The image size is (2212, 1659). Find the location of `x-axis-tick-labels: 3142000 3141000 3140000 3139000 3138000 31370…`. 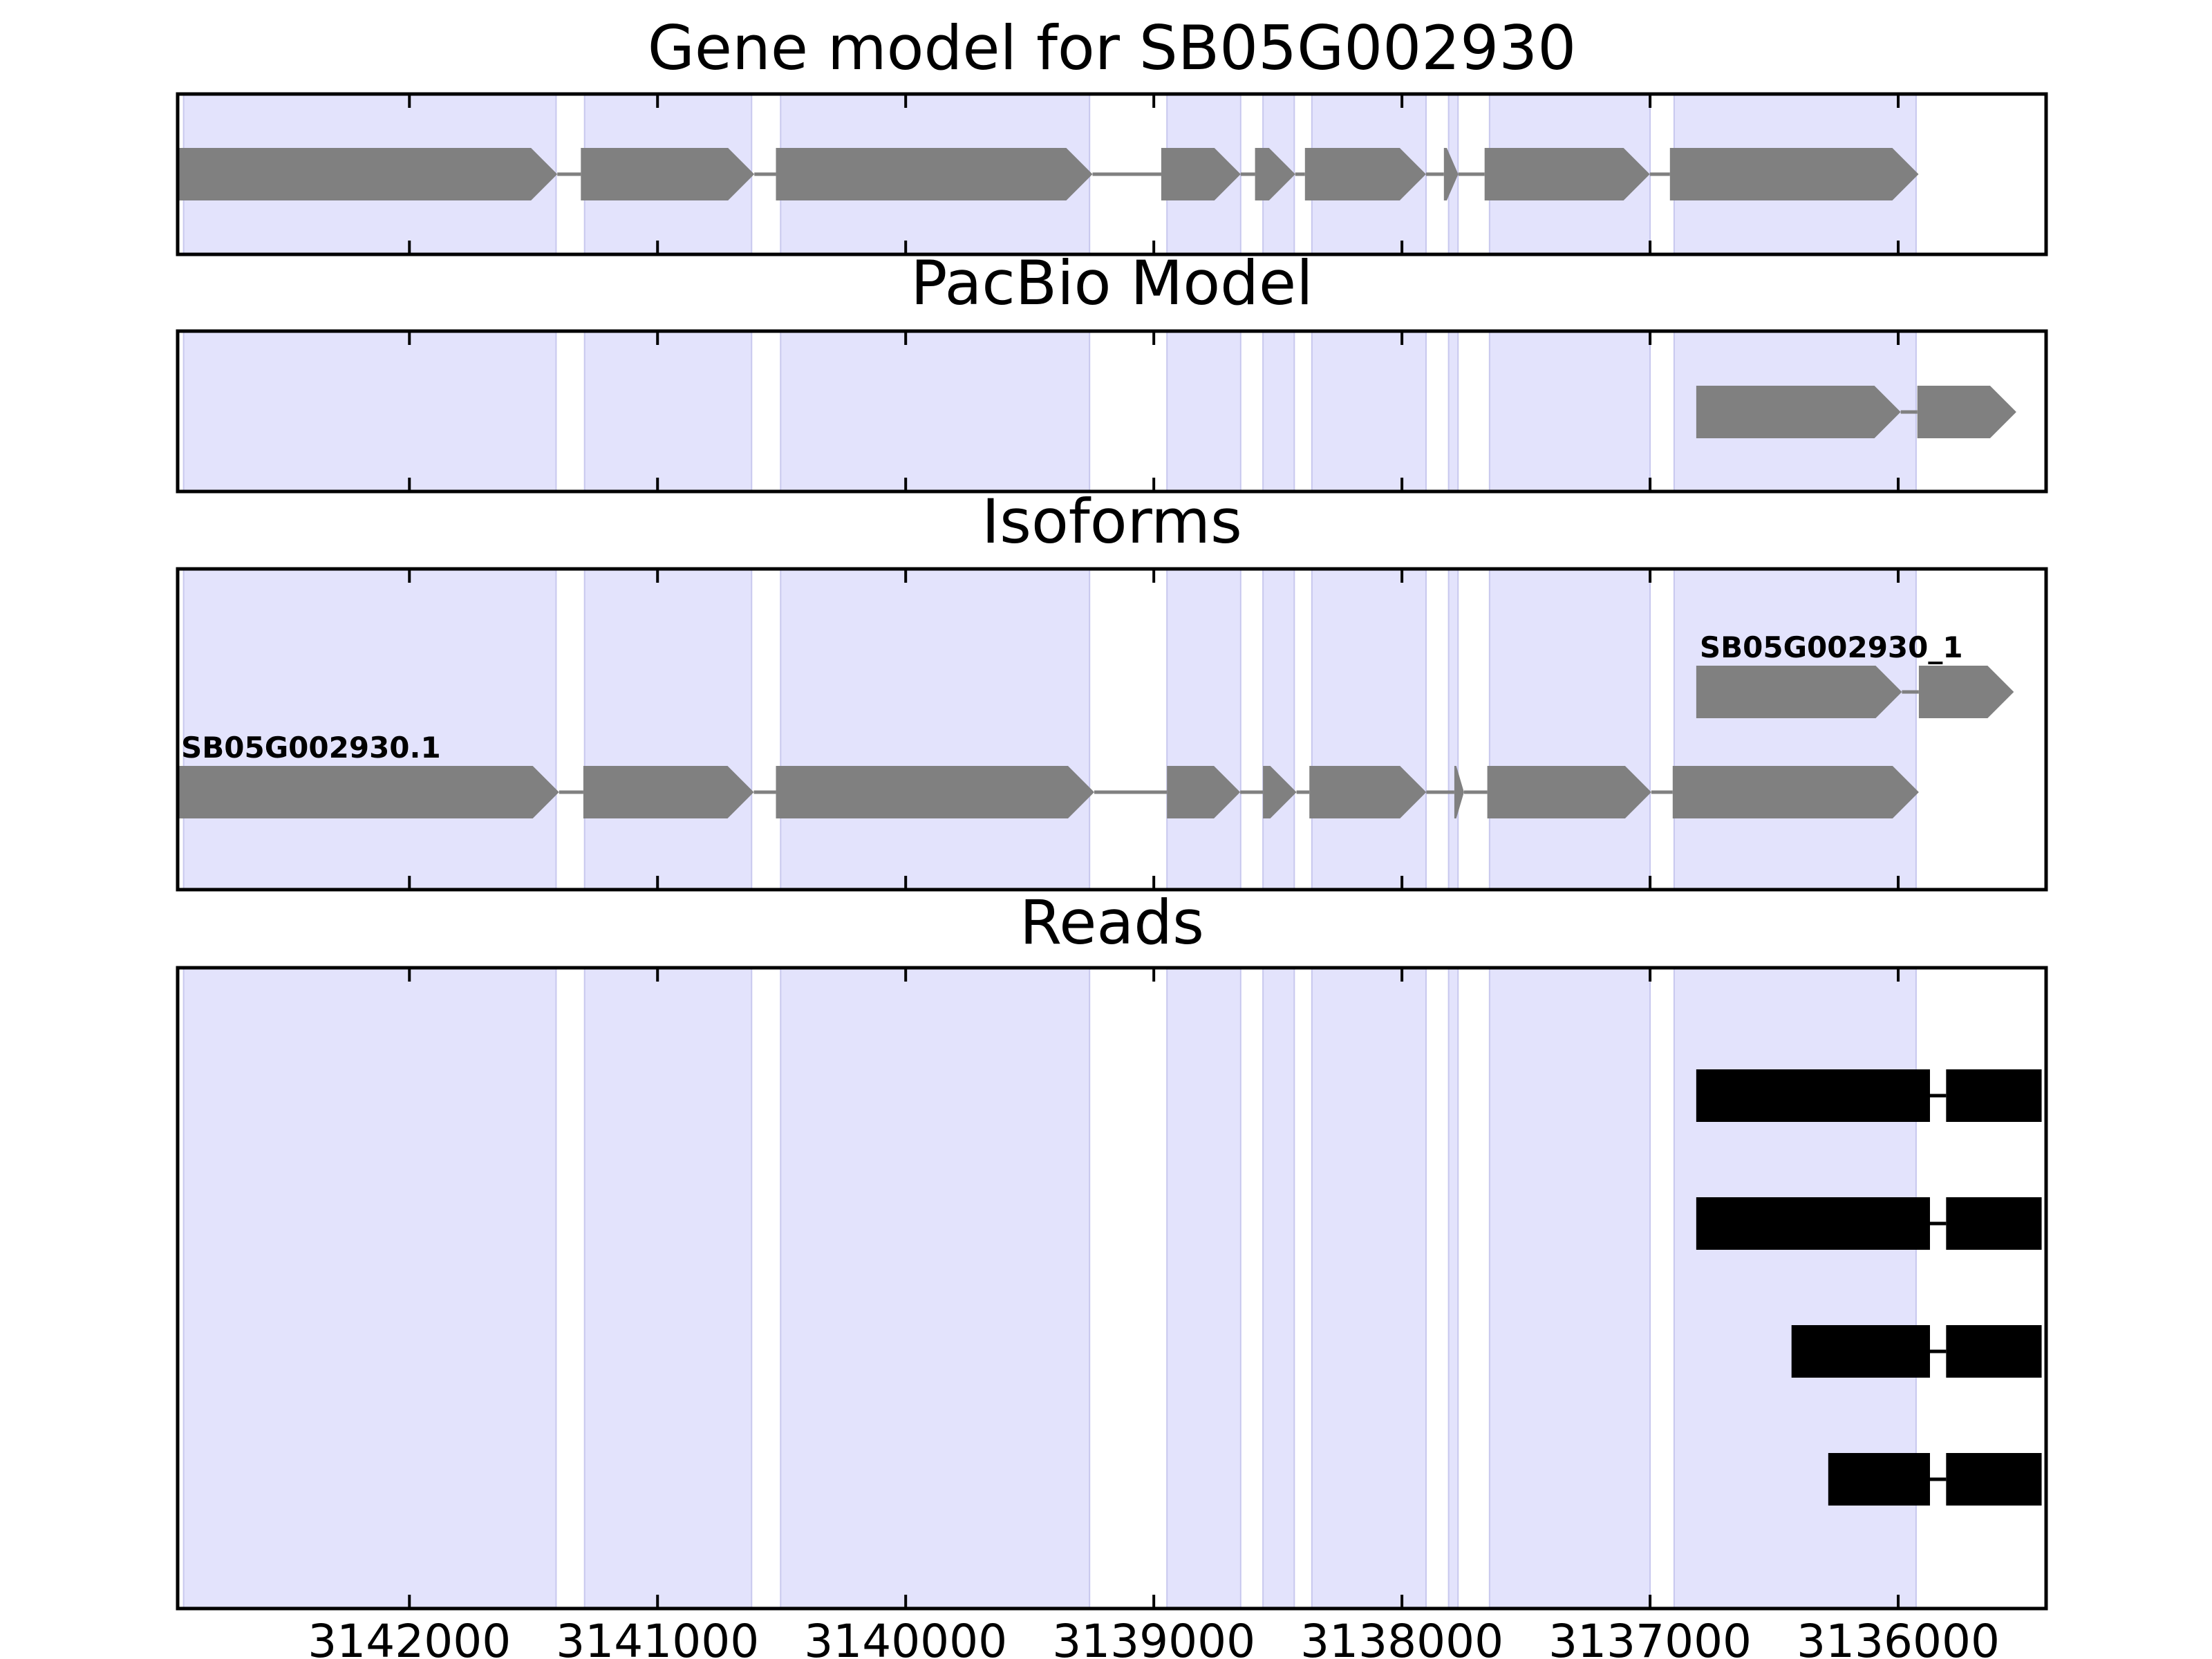

x-axis-tick-labels: 3142000 3141000 3140000 3139000 3138000 31370… is located at coordinates (1154, 1637).